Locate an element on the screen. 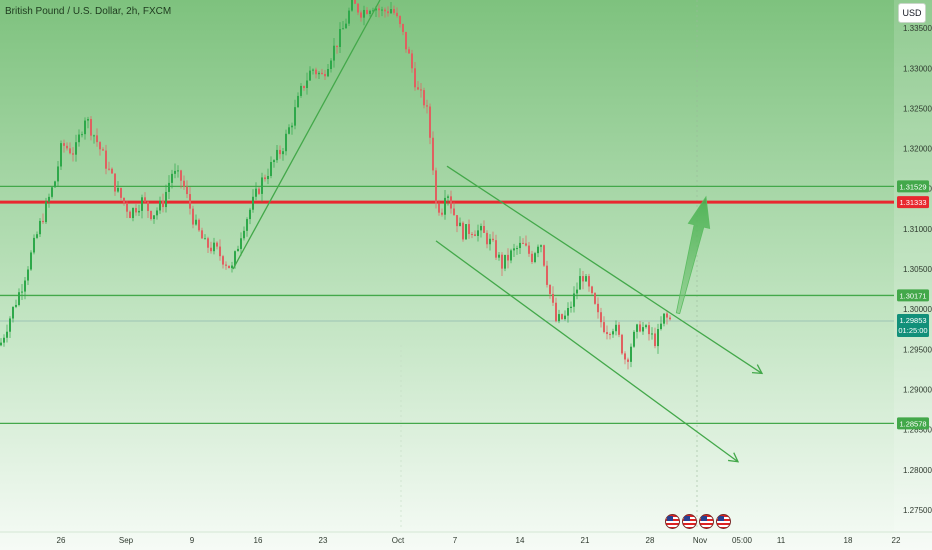  time-tick-label: 28 is located at coordinates (650, 540).